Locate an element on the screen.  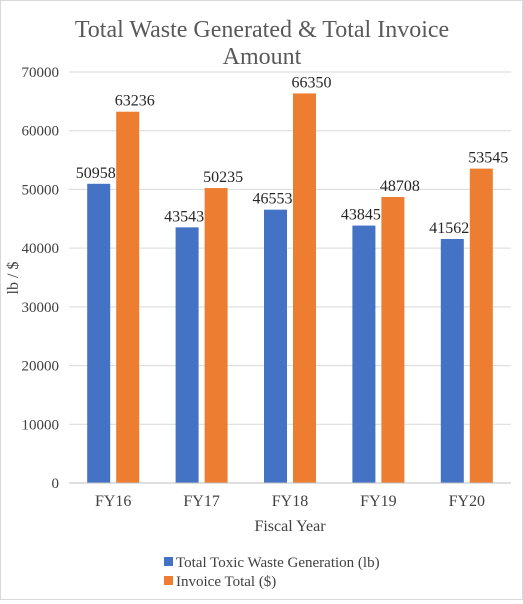
x-axis-ticks: FY16 FY17 FY18 FY19 FY20 is located at coordinates (290, 501).